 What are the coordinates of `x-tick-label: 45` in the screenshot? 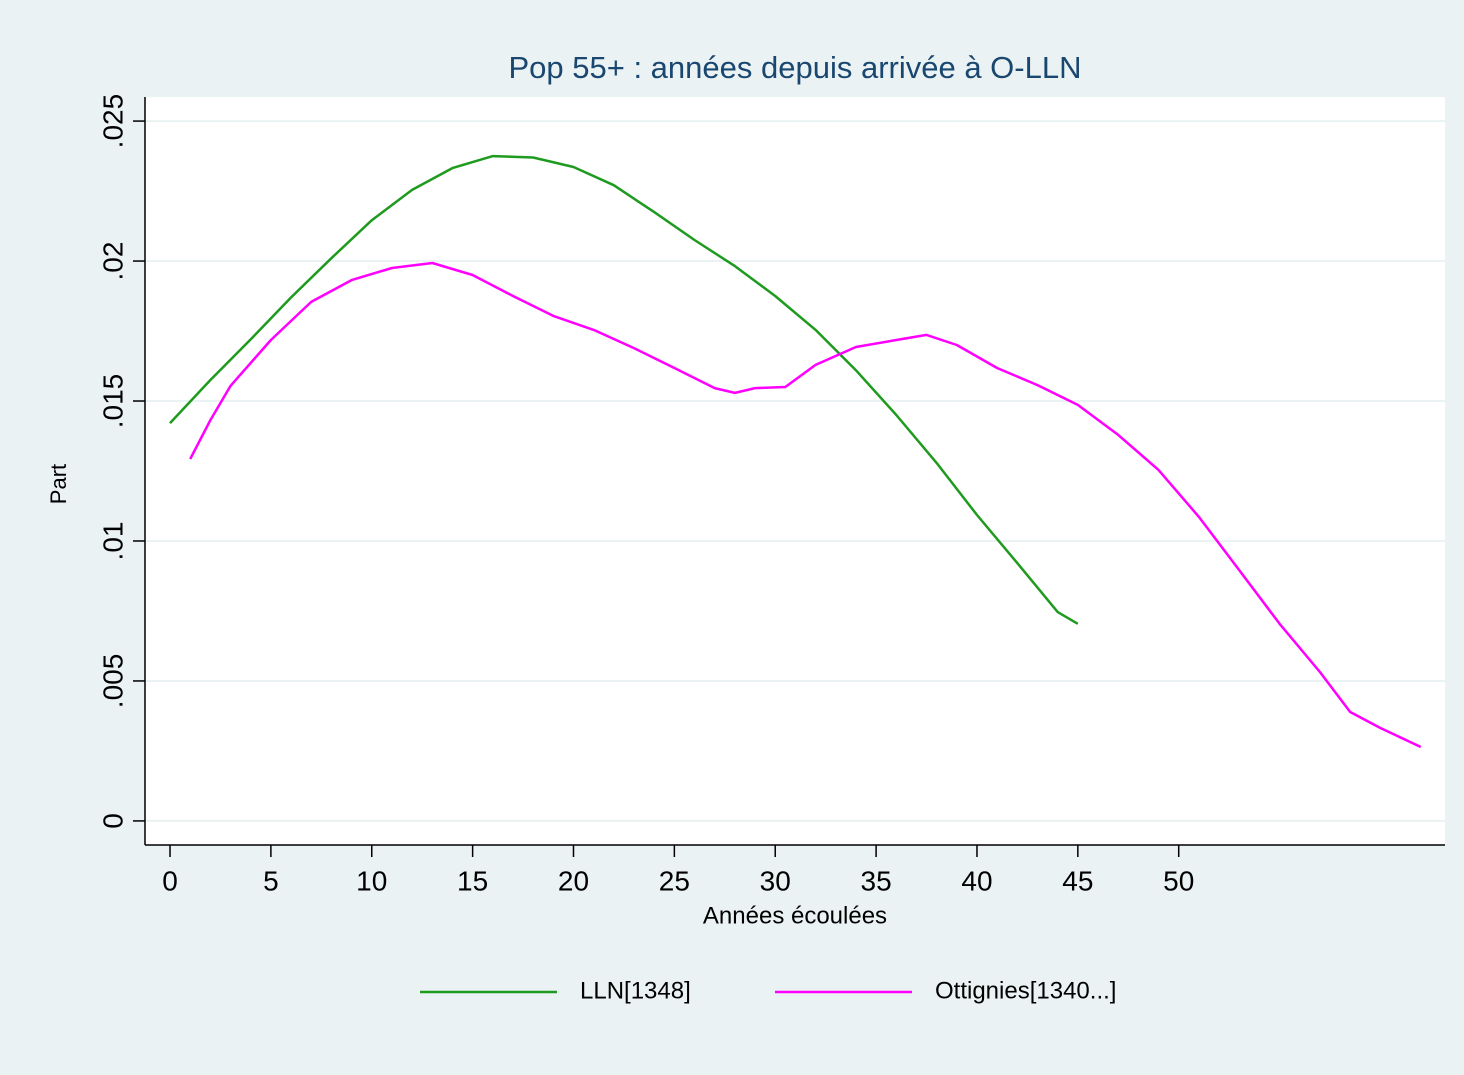 It's located at (1077, 880).